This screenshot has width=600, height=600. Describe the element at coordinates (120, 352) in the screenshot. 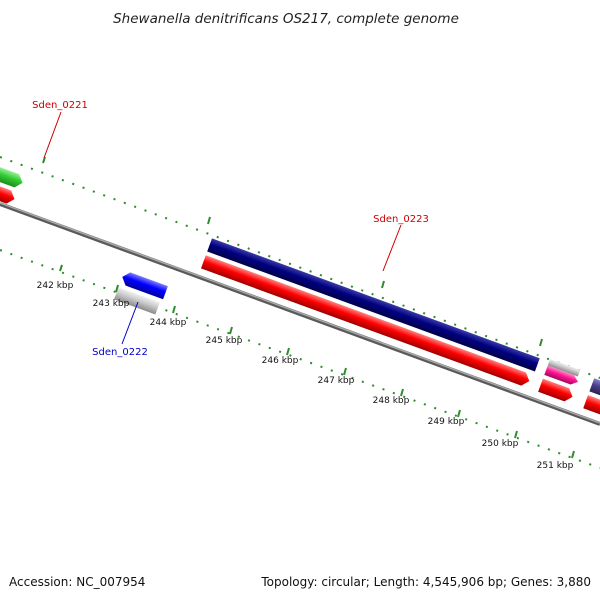

I see `gene-label-sden-0222: Sden_0222` at that location.